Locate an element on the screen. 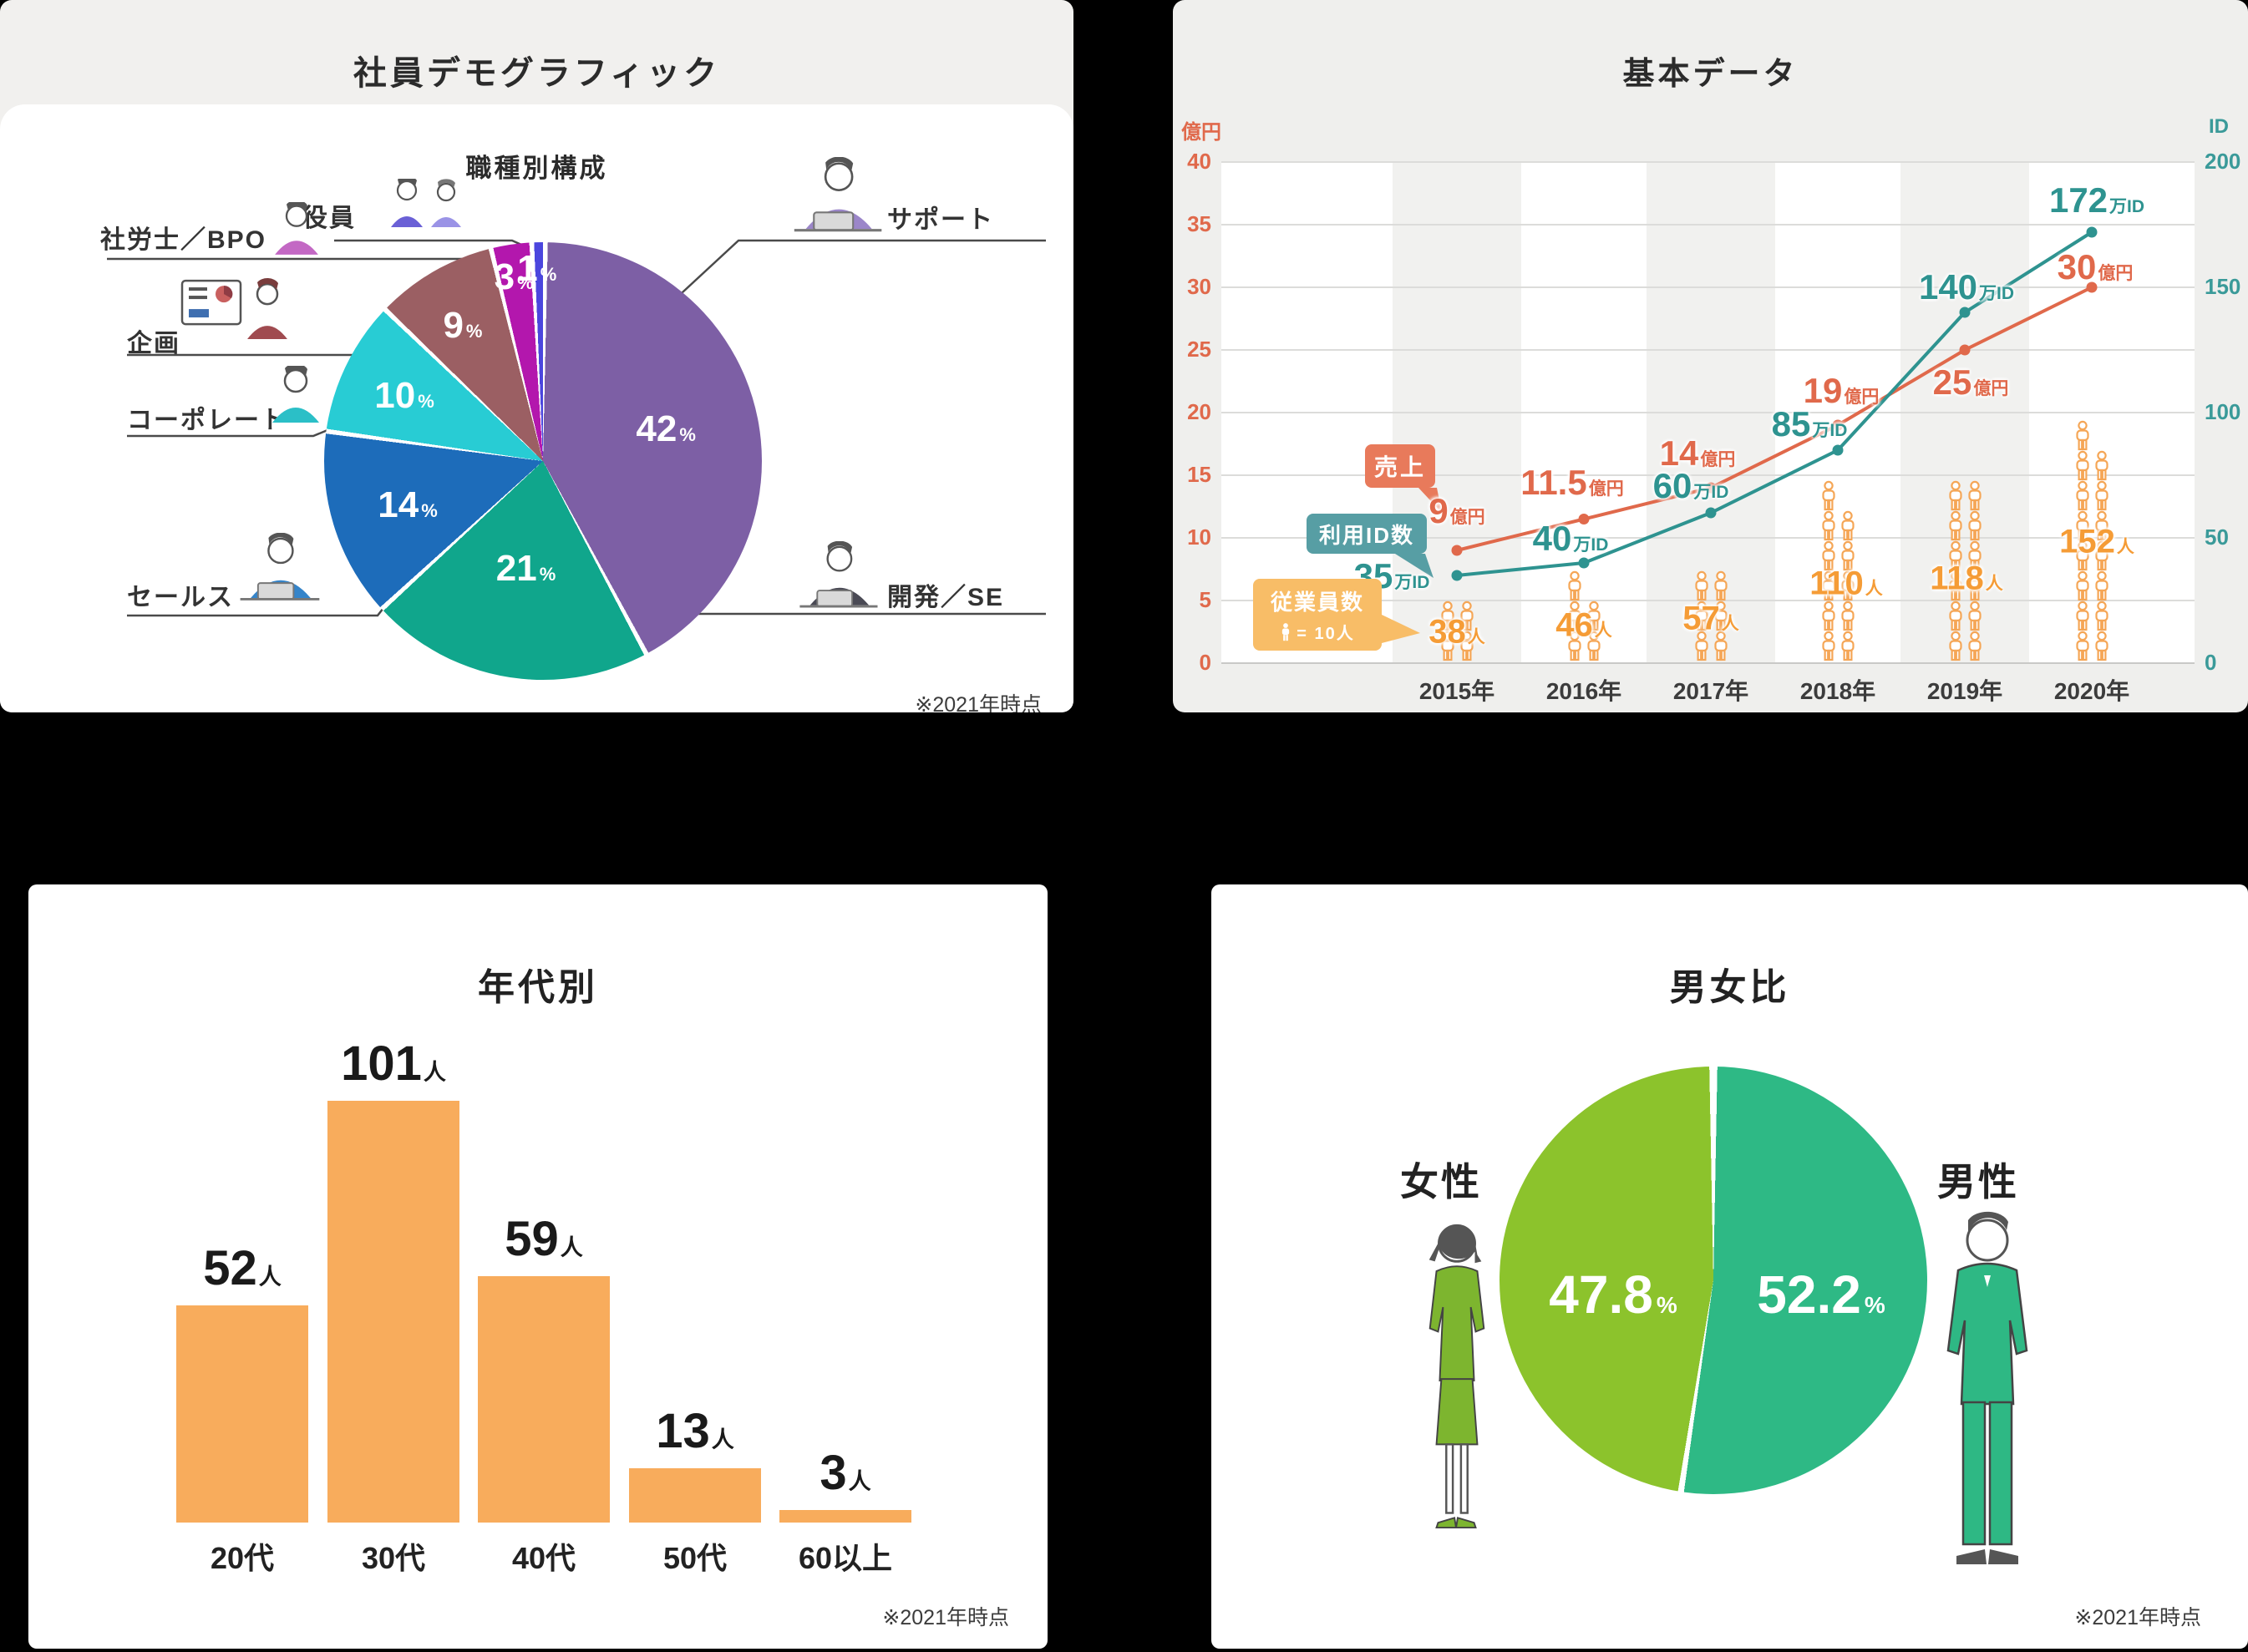  employees-callout-tail is located at coordinates (1401, 629).